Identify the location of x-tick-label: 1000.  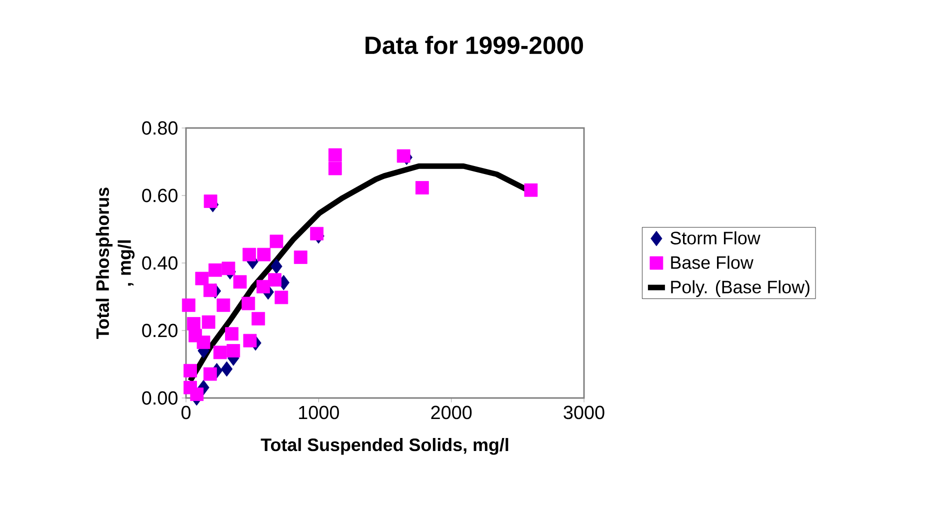
(319, 413).